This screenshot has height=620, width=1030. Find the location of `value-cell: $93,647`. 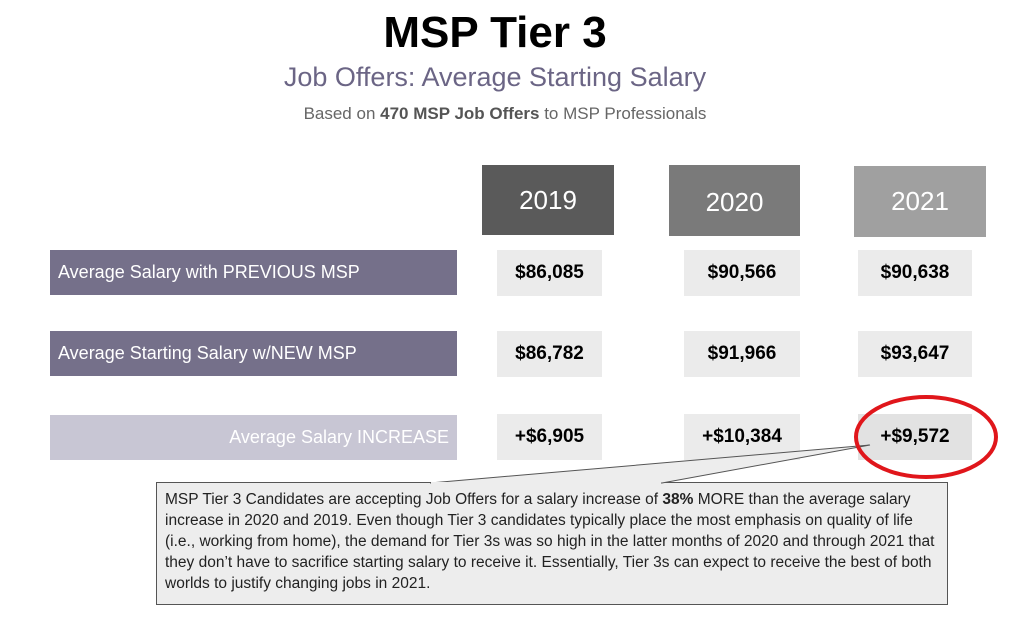

value-cell: $93,647 is located at coordinates (915, 354).